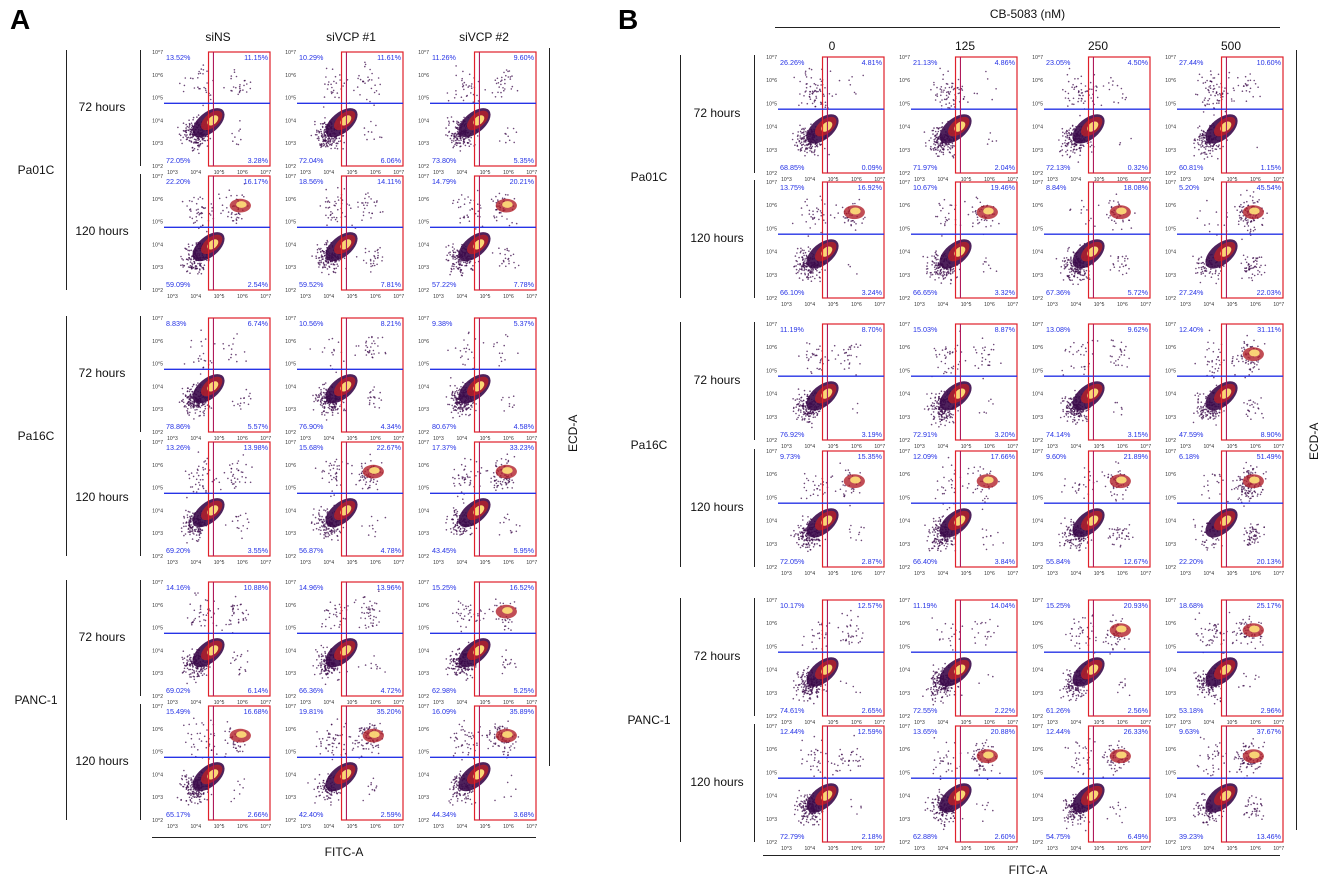 The width and height of the screenshot is (1318, 877). I want to click on quadrant-percentage: 72.79%, so click(792, 836).